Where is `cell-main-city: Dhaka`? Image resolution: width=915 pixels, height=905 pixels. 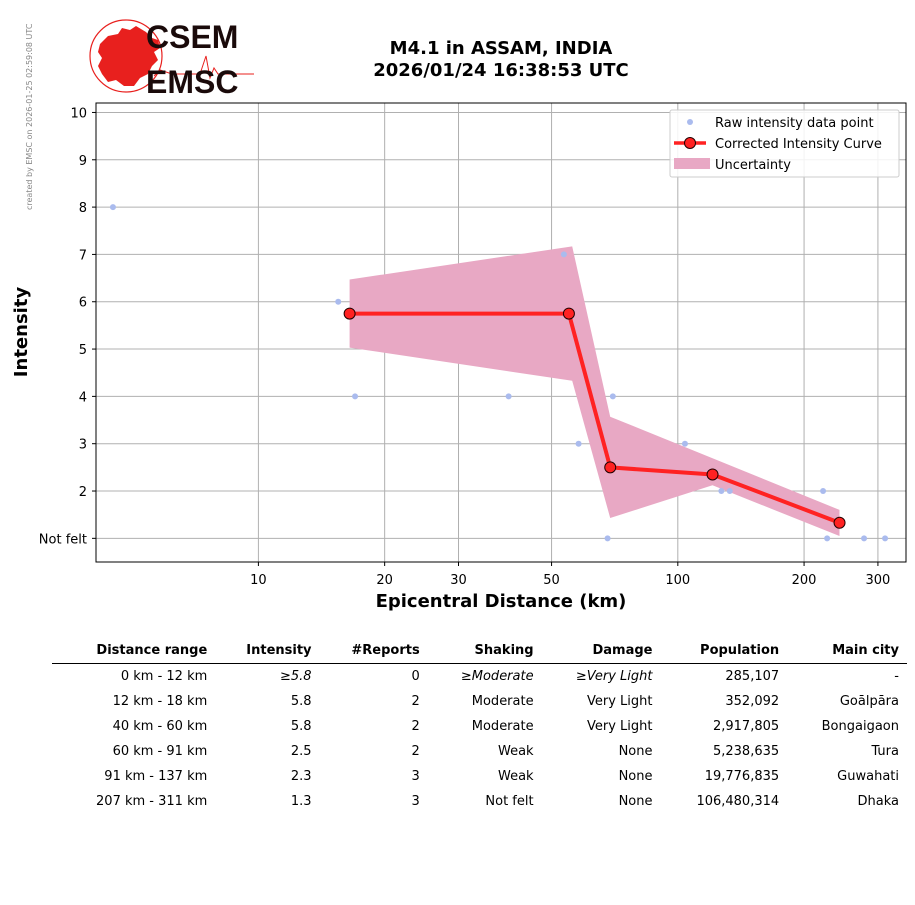
cell-main-city: Dhaka is located at coordinates (878, 801).